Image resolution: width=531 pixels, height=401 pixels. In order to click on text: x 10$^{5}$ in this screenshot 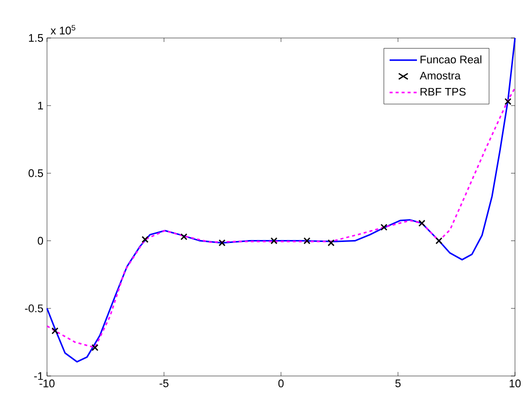, I will do `click(63, 29)`.